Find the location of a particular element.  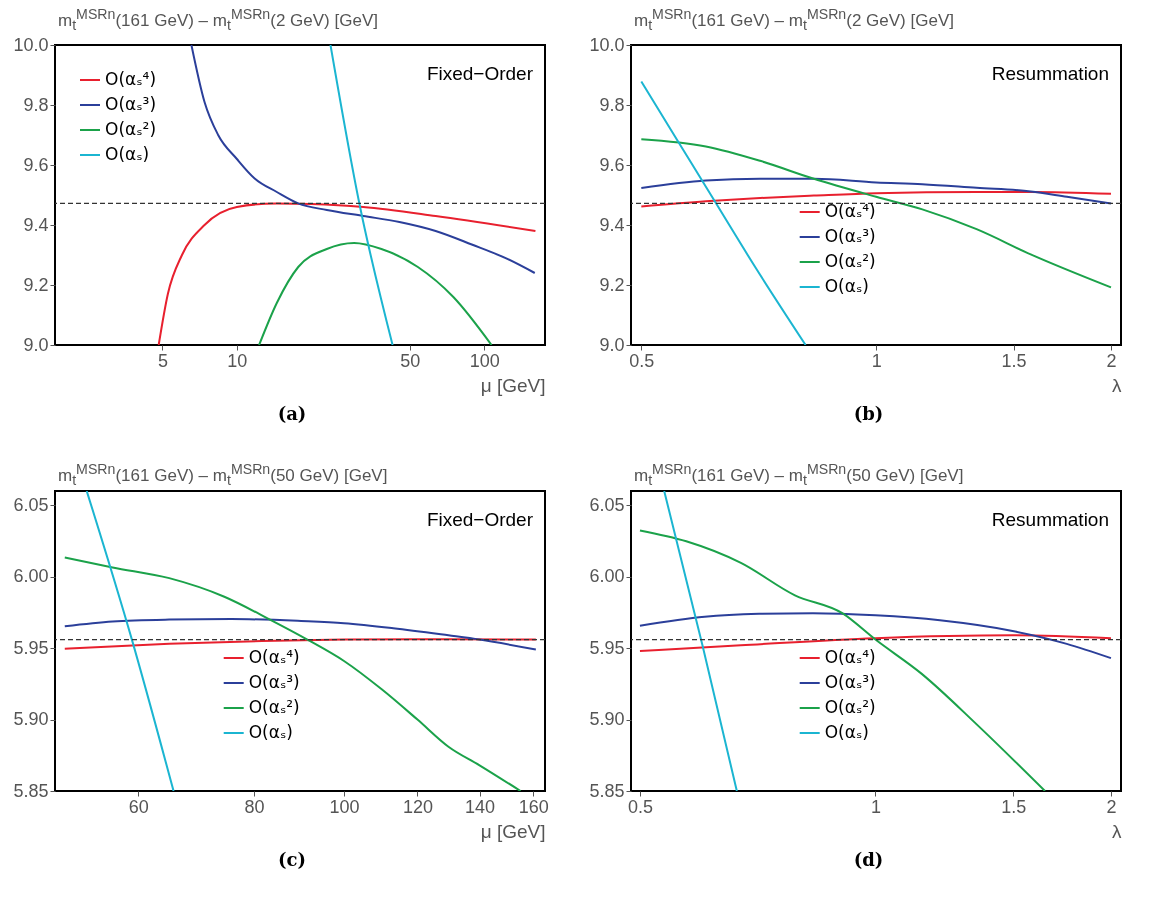

x-tick-label: 140 is located at coordinates (480, 806).